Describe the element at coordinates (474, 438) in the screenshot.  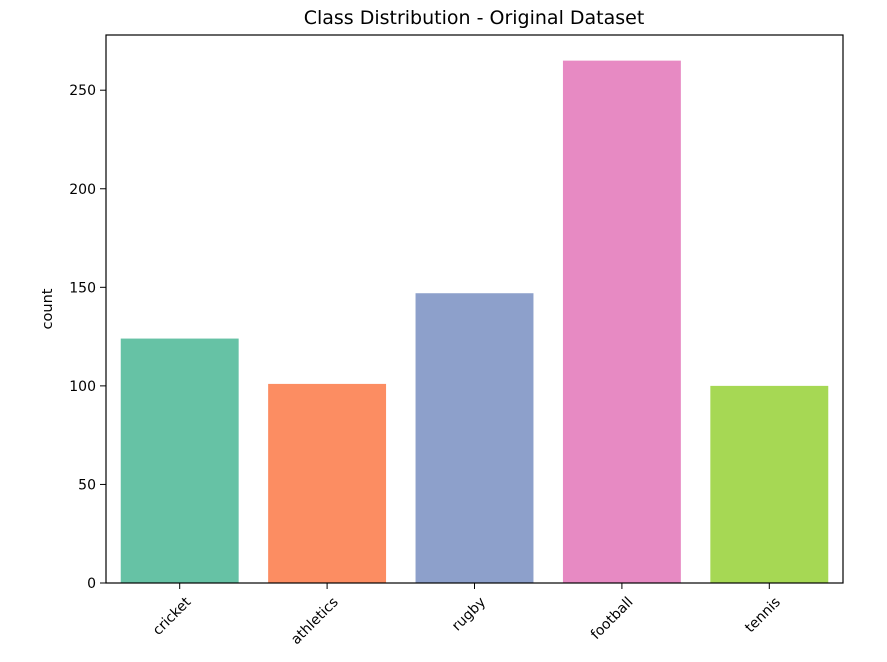
I see `bar-rugby` at that location.